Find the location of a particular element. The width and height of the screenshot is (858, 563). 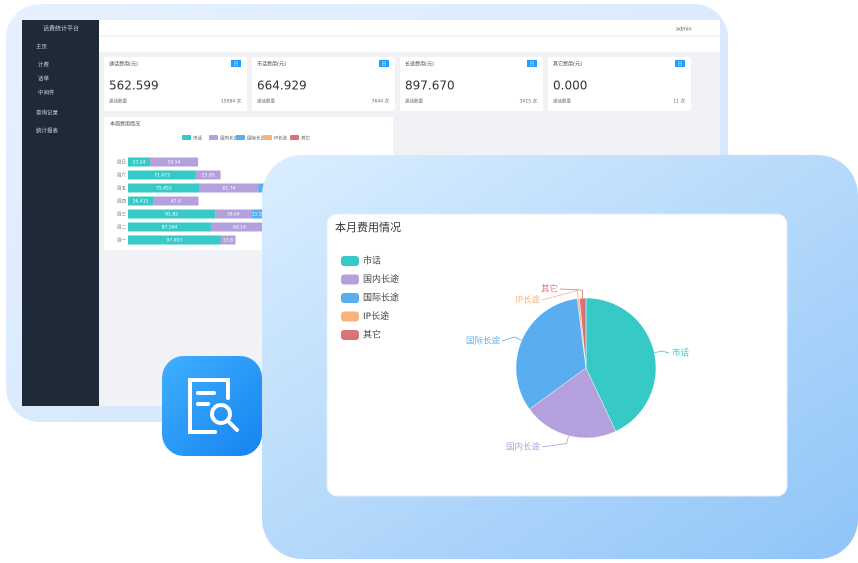

value-label: 87.264 is located at coordinates (170, 228).